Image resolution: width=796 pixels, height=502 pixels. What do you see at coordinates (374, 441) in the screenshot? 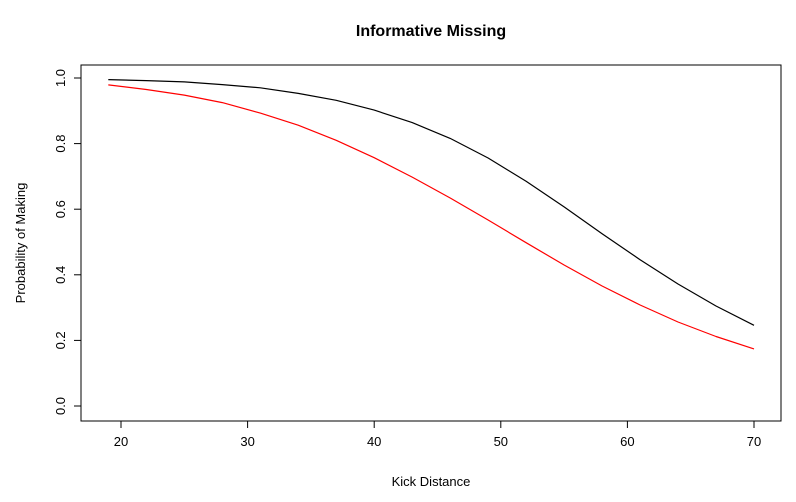
I see `x-tick-label: 40` at bounding box center [374, 441].